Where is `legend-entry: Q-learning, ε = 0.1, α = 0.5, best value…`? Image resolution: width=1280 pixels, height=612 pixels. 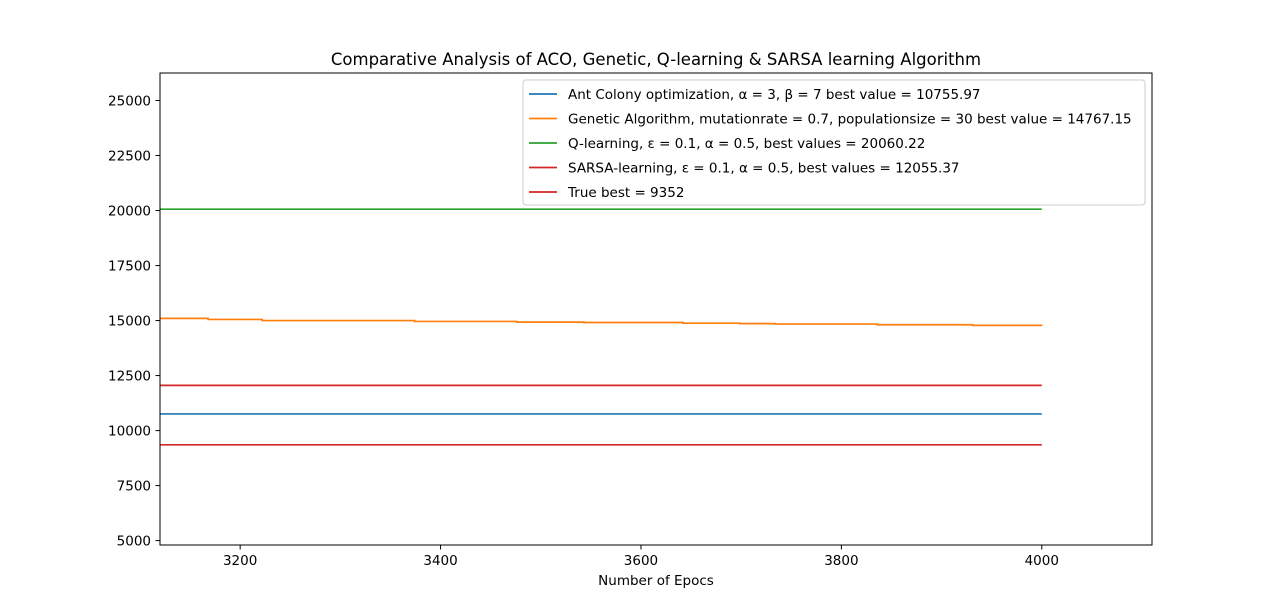 legend-entry: Q-learning, ε = 0.1, α = 0.5, best value… is located at coordinates (746, 144).